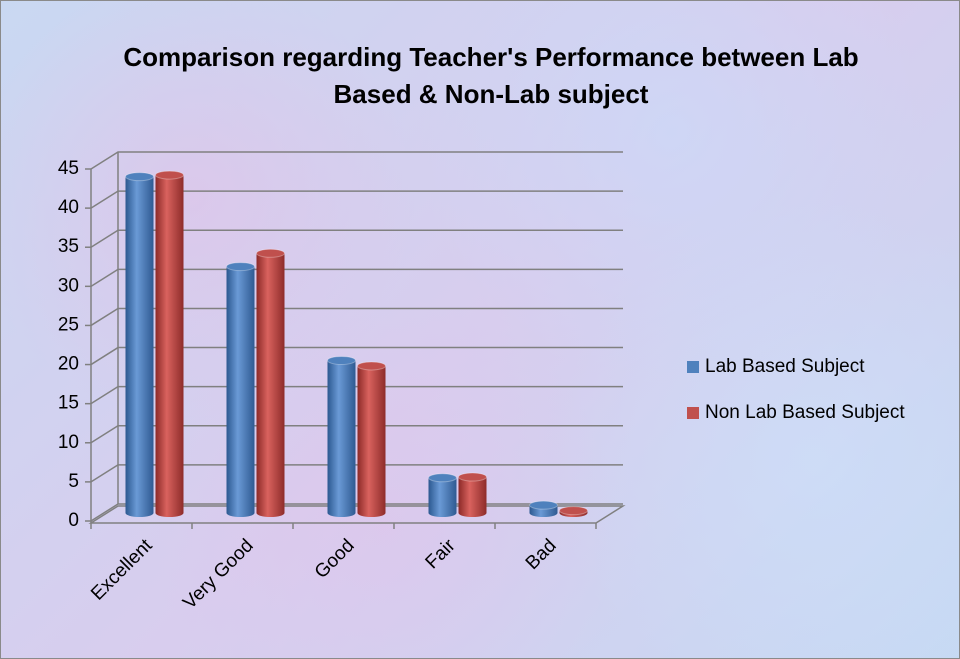 The width and height of the screenshot is (960, 659). I want to click on y-tick-label: 20, so click(68, 364).